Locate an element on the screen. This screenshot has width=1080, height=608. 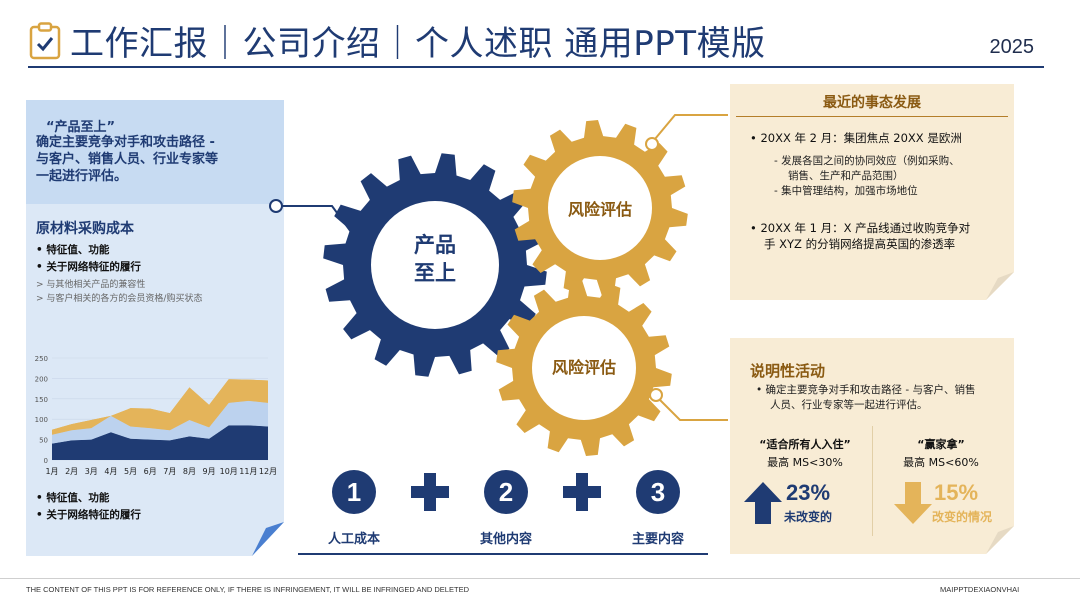
step-number: 3 is located at coordinates (658, 492).